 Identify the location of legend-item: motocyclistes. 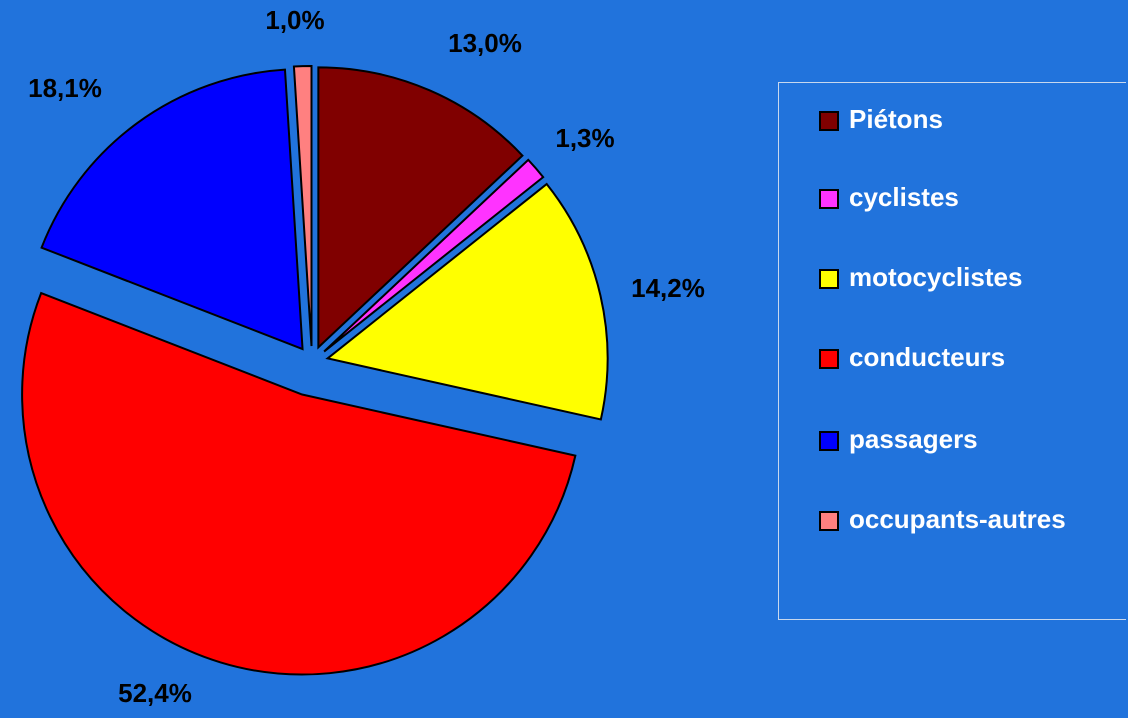
(969, 277).